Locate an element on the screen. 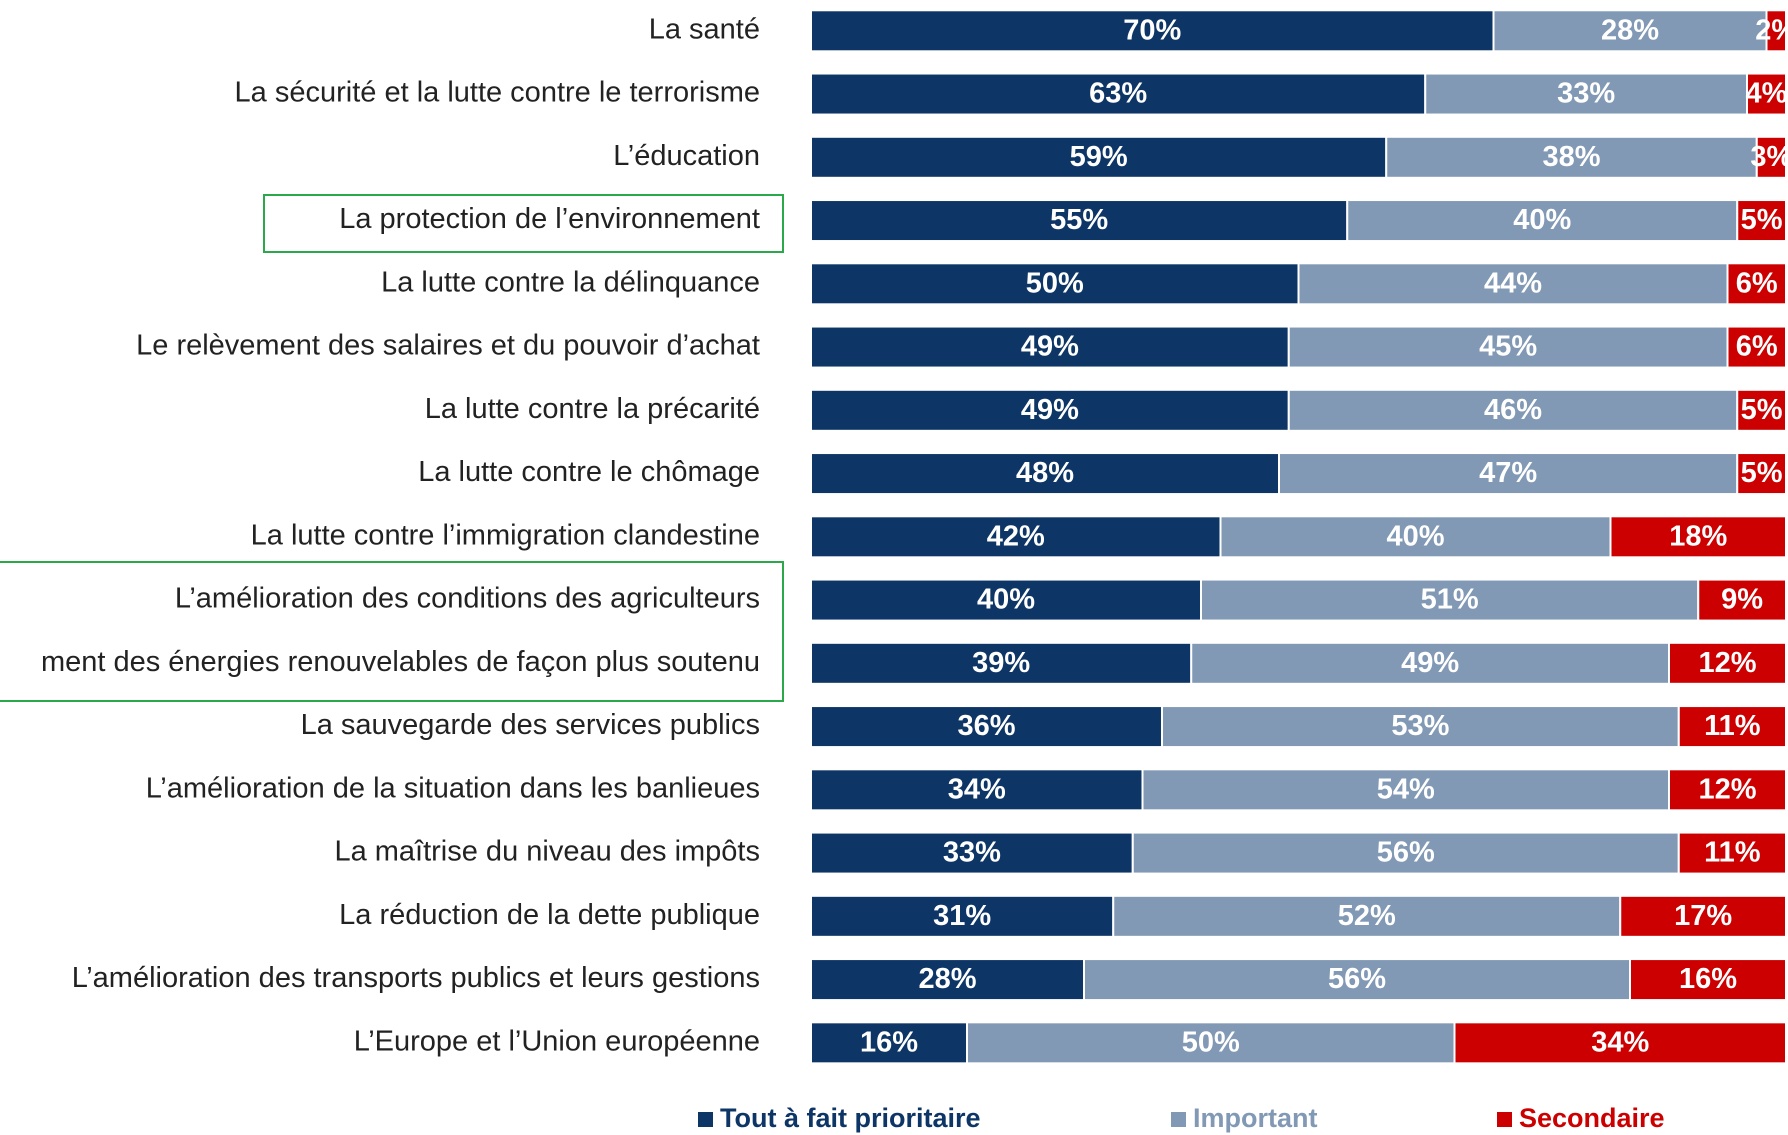  category-label: L’Europe et l’Union européenne is located at coordinates (557, 1041).